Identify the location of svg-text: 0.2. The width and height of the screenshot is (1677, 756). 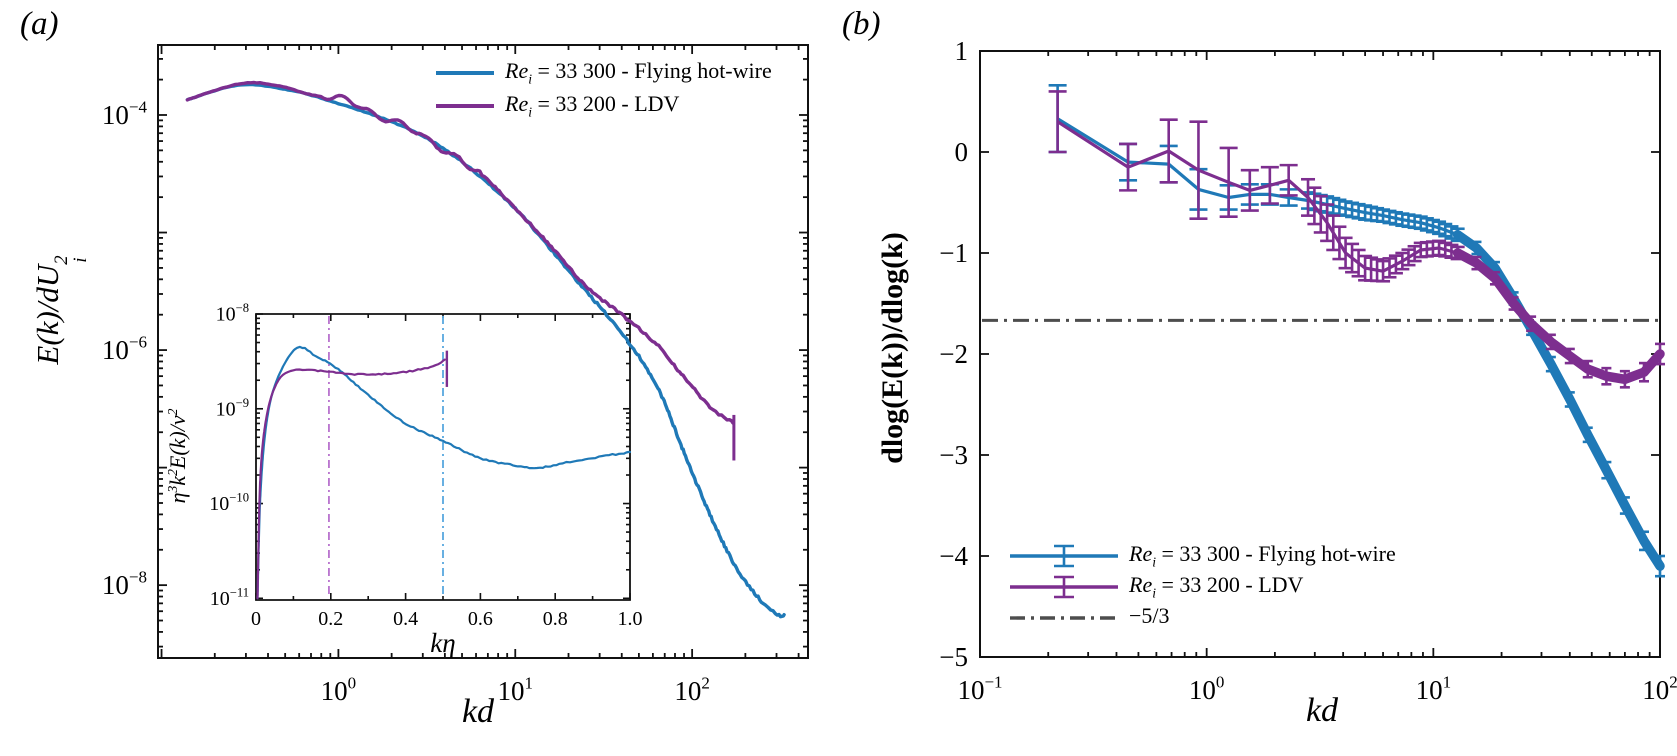
(330, 619).